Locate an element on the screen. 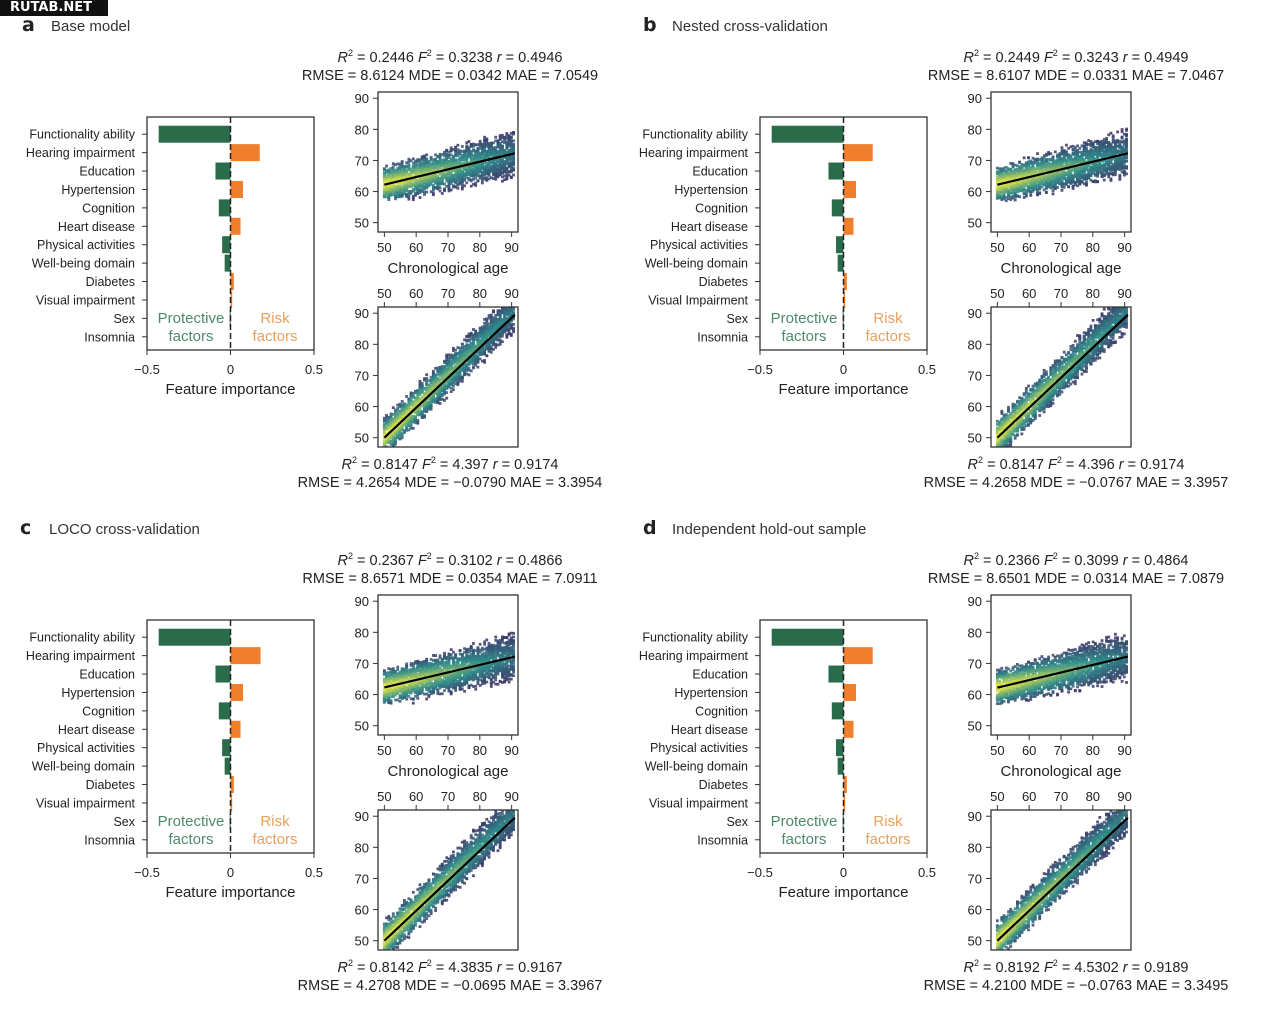 The width and height of the screenshot is (1280, 1010). x-tick-label: 0.5 is located at coordinates (314, 369).